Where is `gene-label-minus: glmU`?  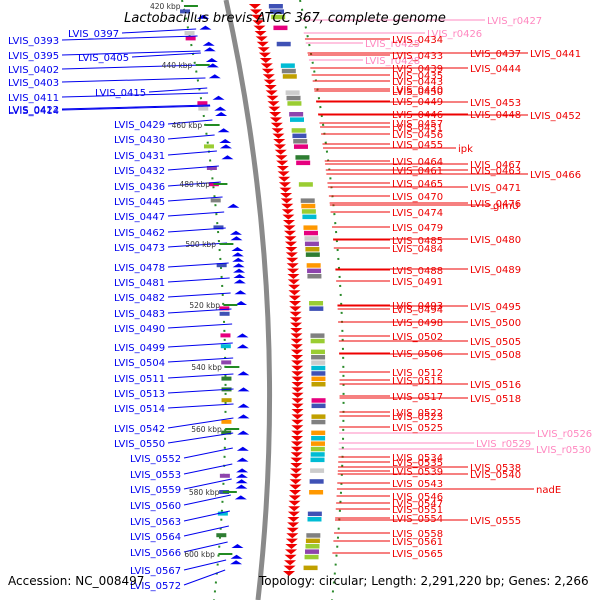 gene-label-minus: glmU is located at coordinates (506, 206).